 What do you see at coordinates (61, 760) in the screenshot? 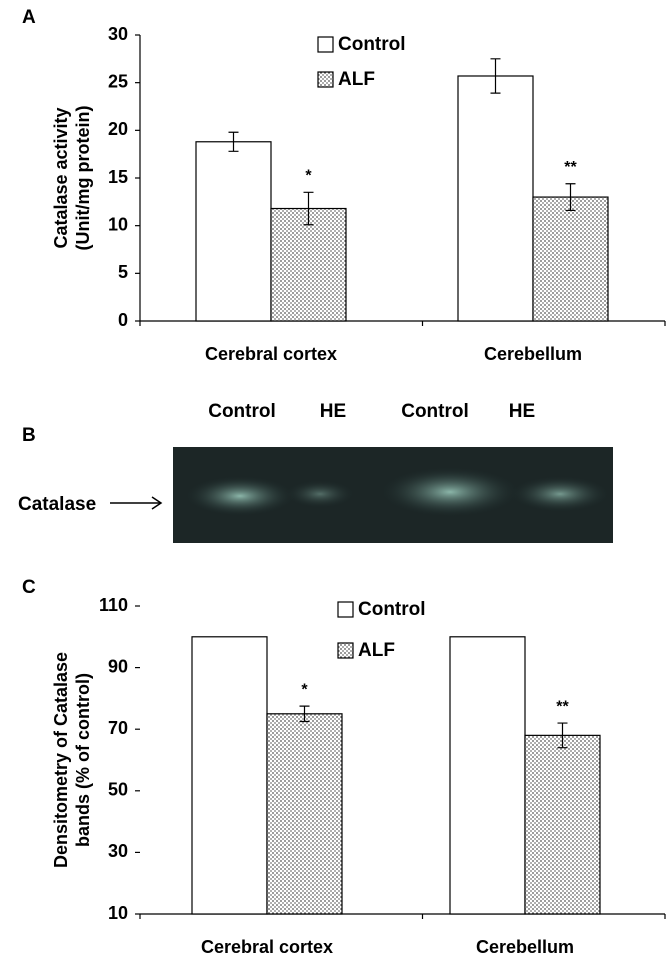
I see `y-axis-label: Densitometry of Catalase` at bounding box center [61, 760].